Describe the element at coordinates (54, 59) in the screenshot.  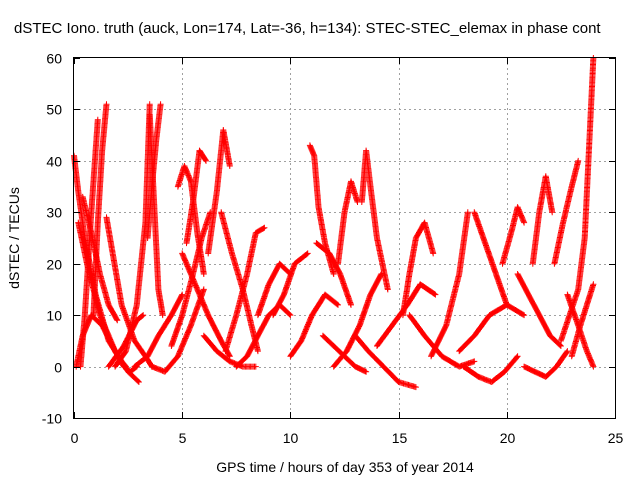
I see `y-tick-label: 60` at that location.